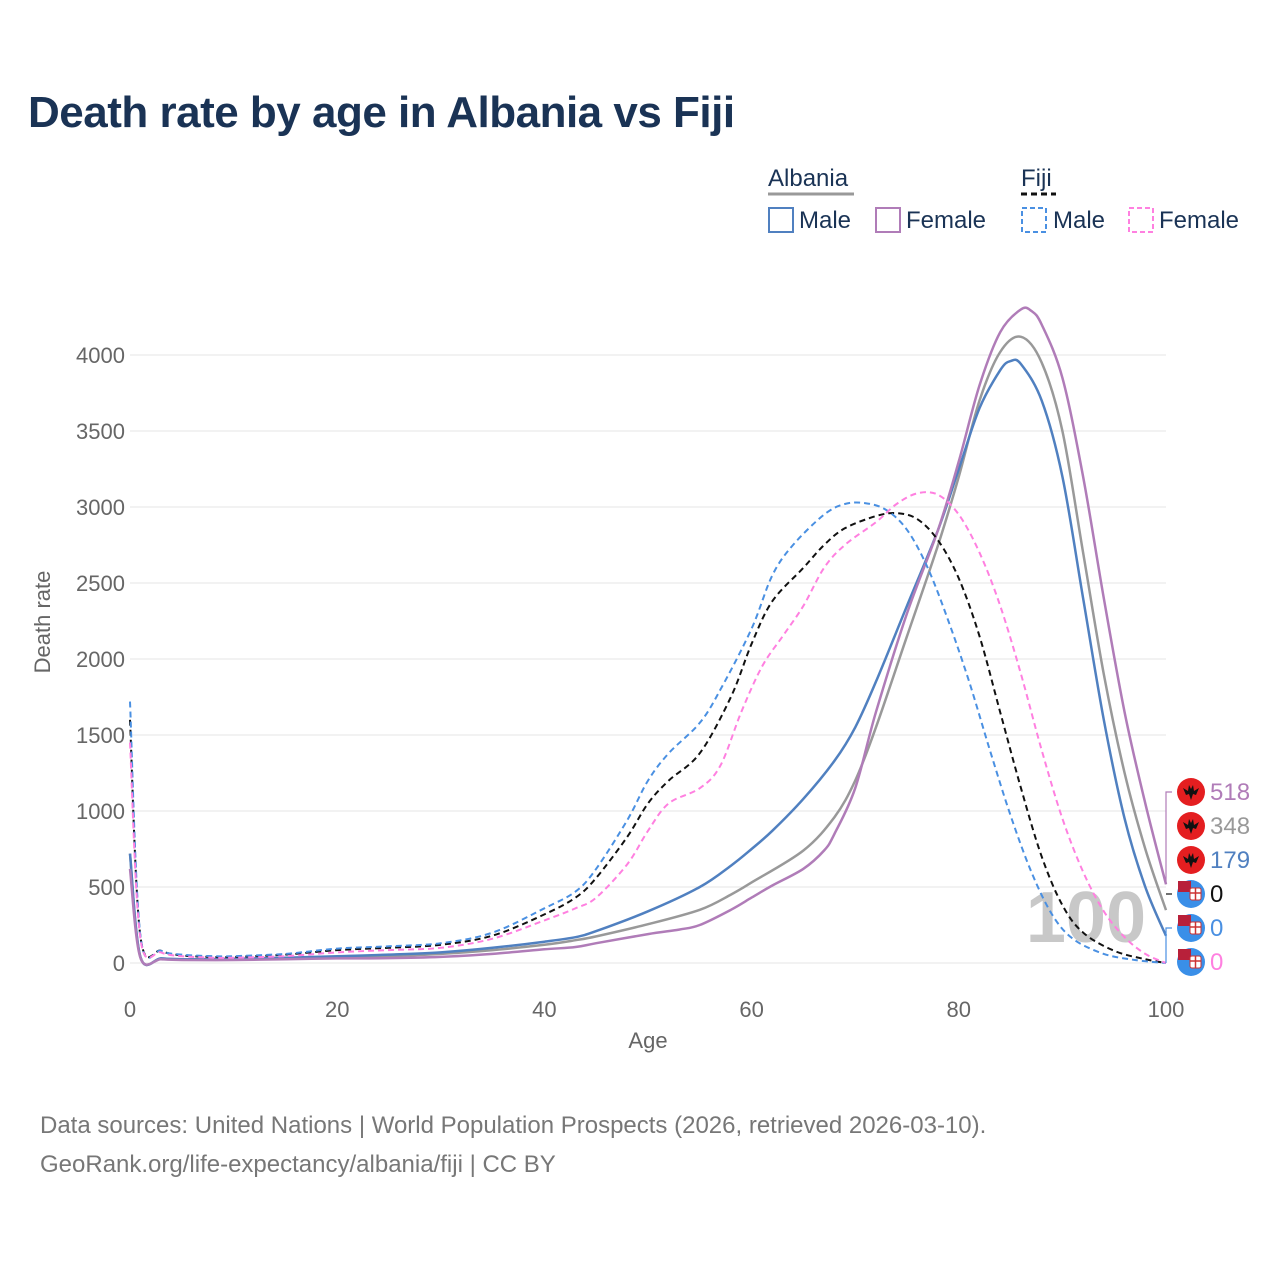 Image resolution: width=1280 pixels, height=1280 pixels. What do you see at coordinates (100, 507) in the screenshot?
I see `y-tick-label: 3000` at bounding box center [100, 507].